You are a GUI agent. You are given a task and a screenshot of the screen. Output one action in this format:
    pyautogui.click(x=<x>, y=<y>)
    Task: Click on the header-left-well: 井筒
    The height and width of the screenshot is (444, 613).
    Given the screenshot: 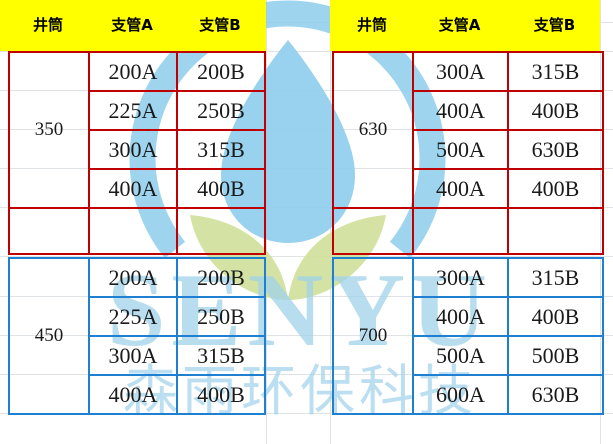 What is the action you would take?
    pyautogui.click(x=47, y=25)
    